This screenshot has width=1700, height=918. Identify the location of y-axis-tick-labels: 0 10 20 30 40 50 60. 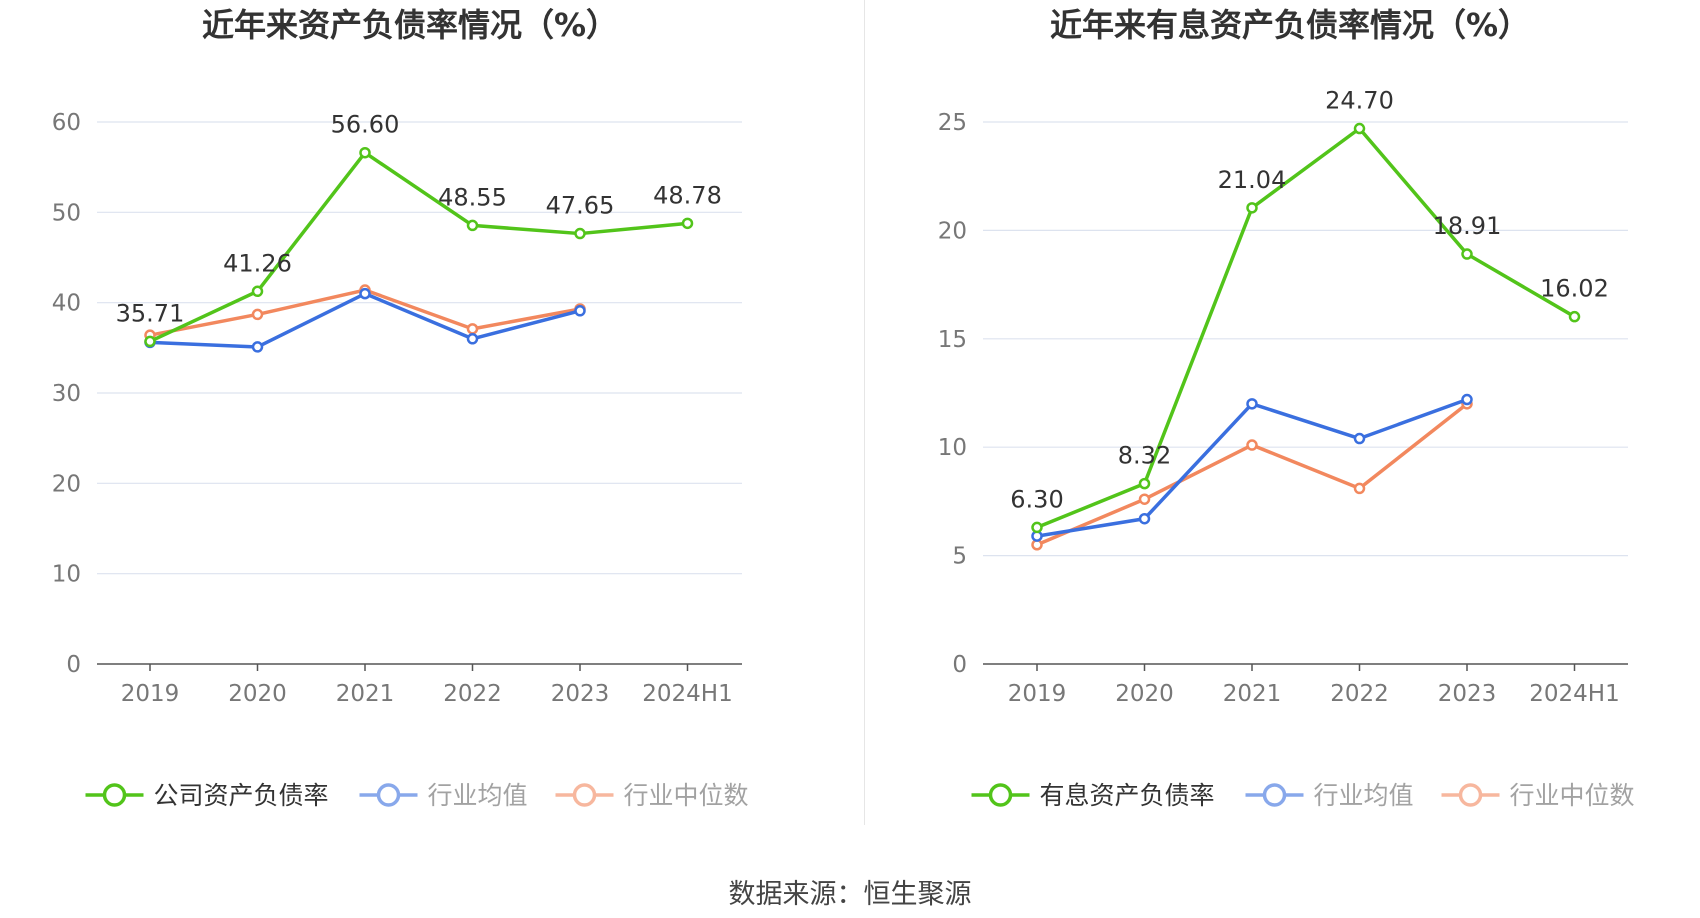
(66, 394).